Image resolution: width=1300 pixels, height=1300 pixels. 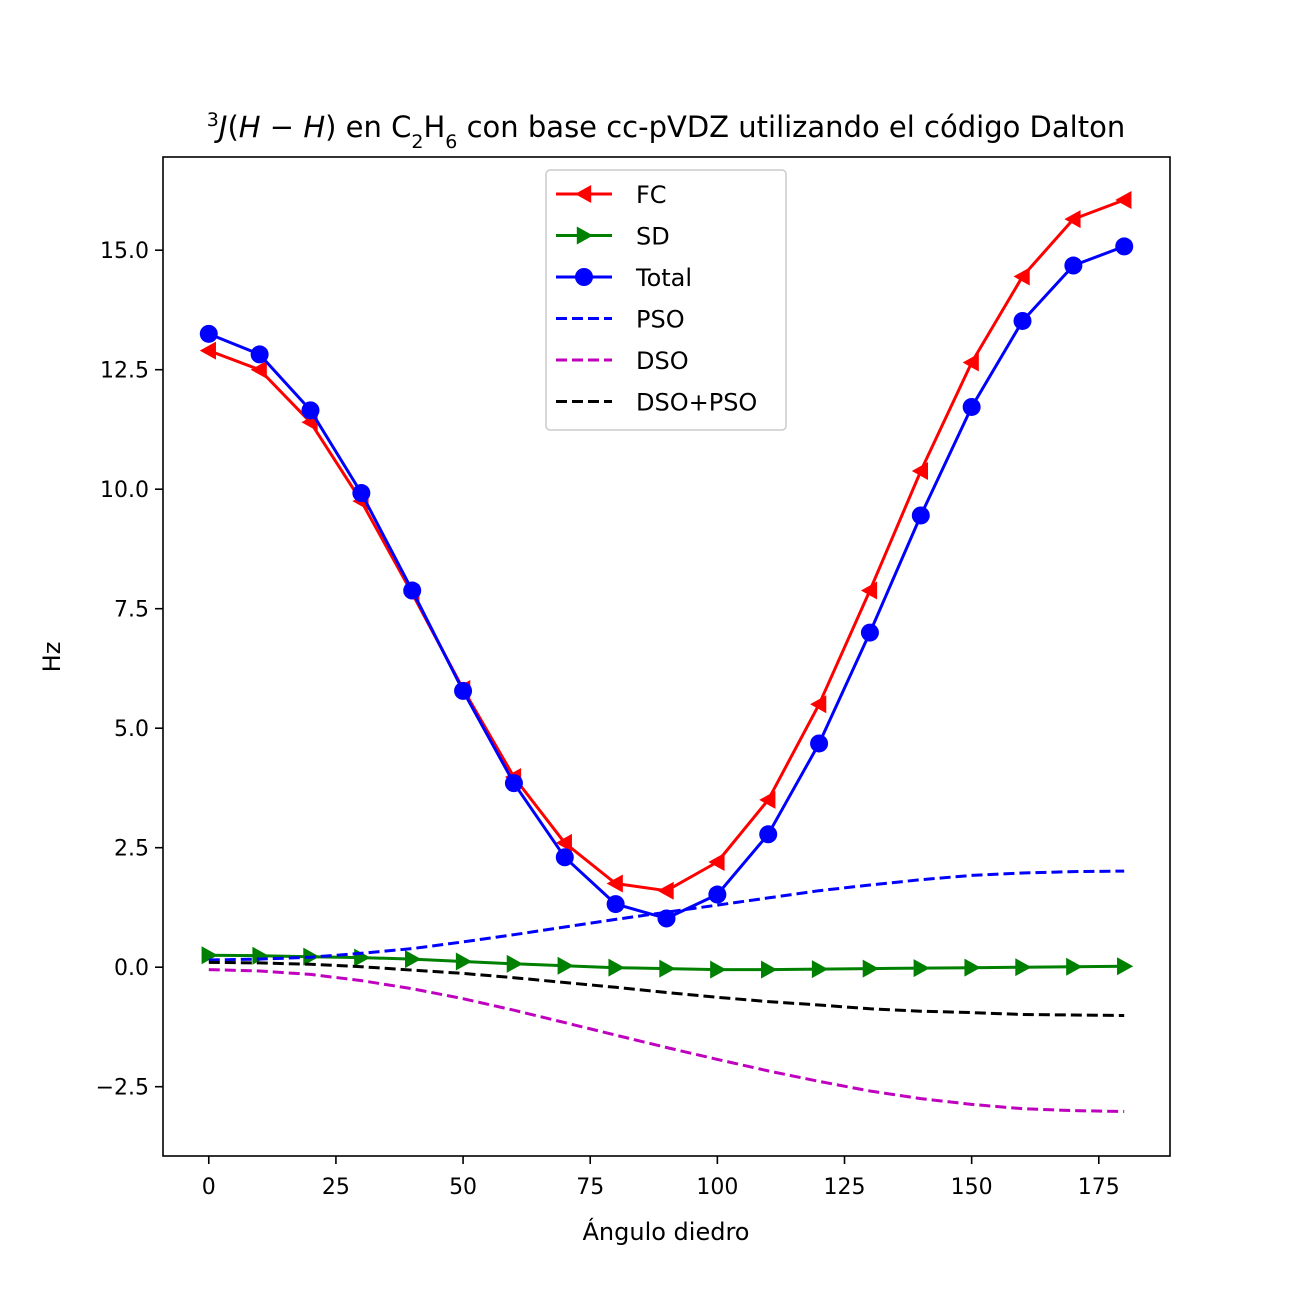 I want to click on legend-label-pso: PSO, so click(x=660, y=320).